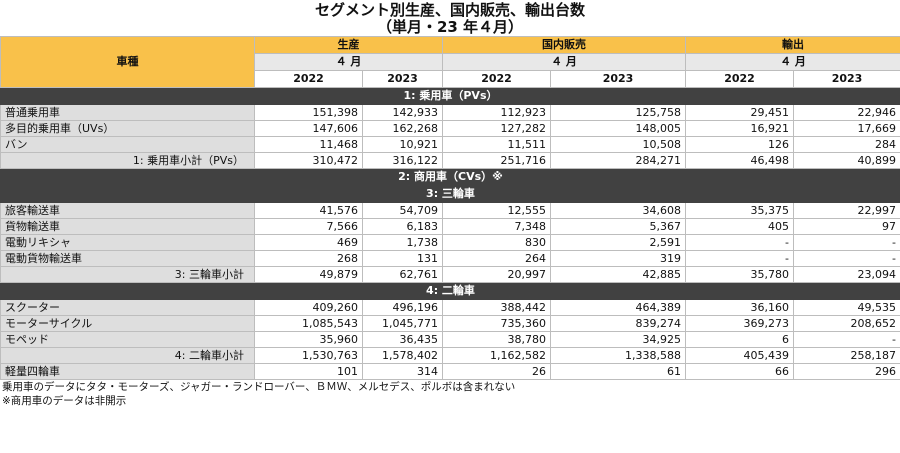 Image resolution: width=900 pixels, height=453 pixels. I want to click on table-cell: 10,921, so click(402, 144).